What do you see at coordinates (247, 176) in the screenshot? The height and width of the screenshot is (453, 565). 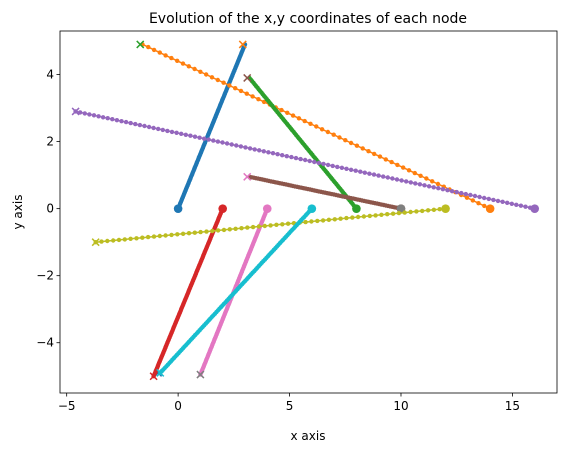 I see `series-6-start-marker` at bounding box center [247, 176].